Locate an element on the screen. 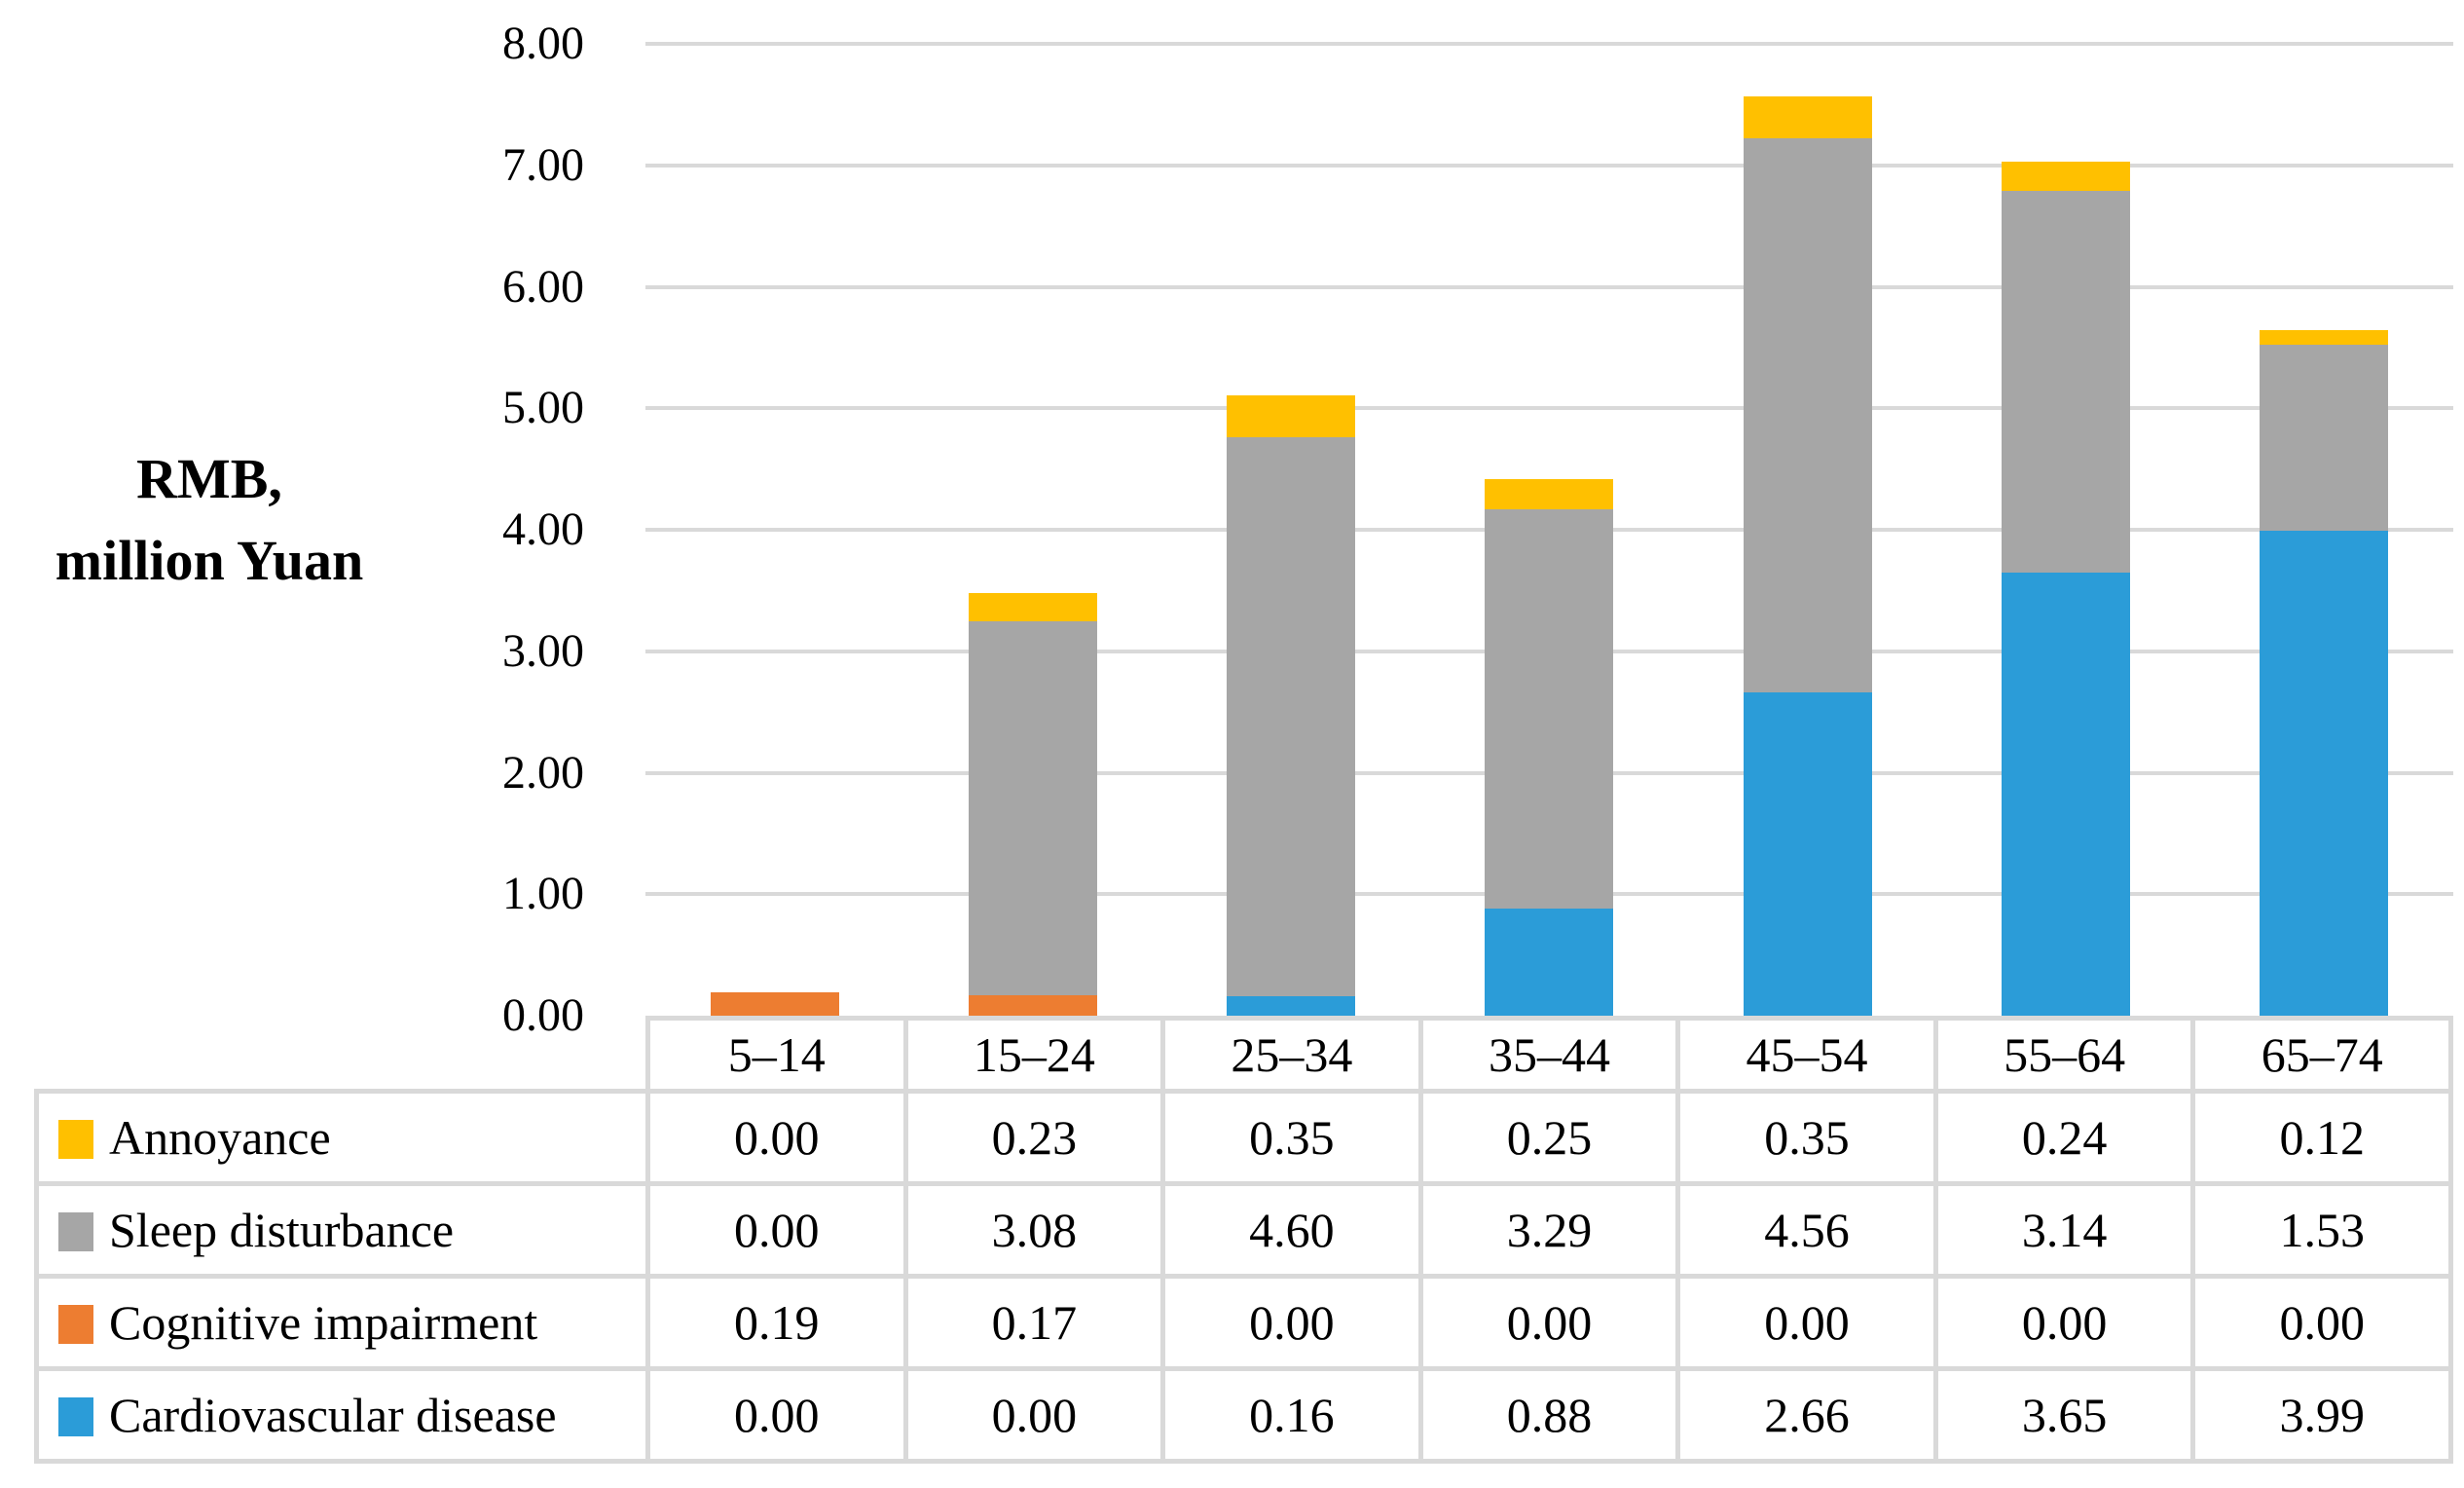 This screenshot has width=2464, height=1488. stacked-bar-15–24 is located at coordinates (1033, 530).